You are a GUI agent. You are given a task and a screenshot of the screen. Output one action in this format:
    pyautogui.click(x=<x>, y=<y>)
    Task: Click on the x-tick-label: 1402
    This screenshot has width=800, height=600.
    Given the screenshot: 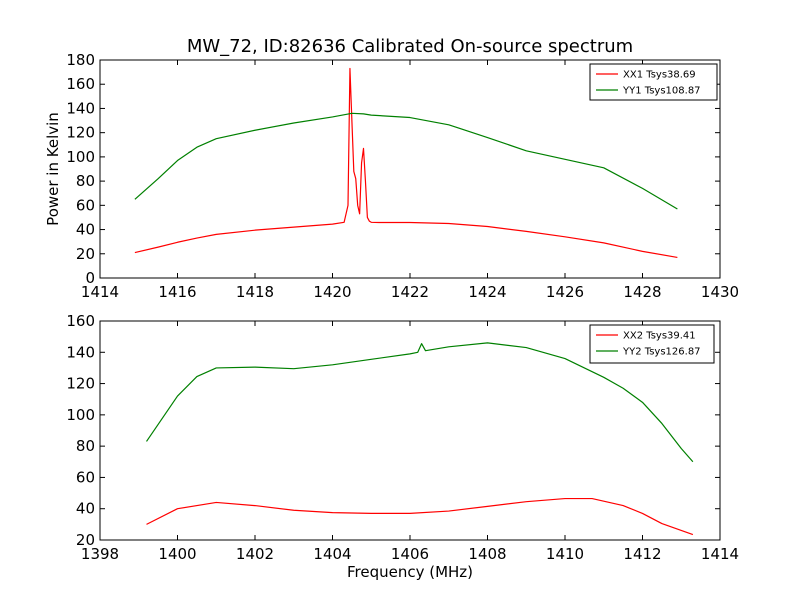 What is the action you would take?
    pyautogui.click(x=255, y=554)
    